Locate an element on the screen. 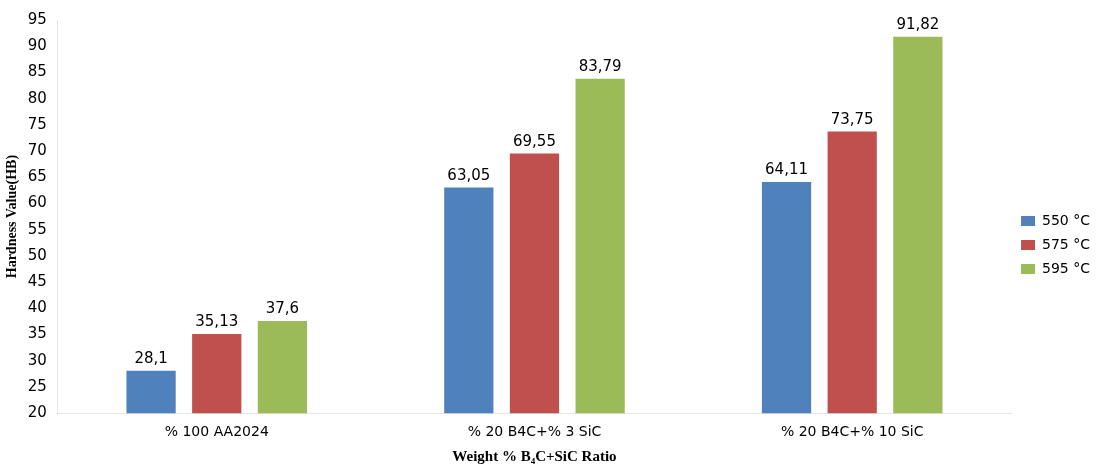 The height and width of the screenshot is (470, 1110). y-tick-label: 65 is located at coordinates (37, 176).